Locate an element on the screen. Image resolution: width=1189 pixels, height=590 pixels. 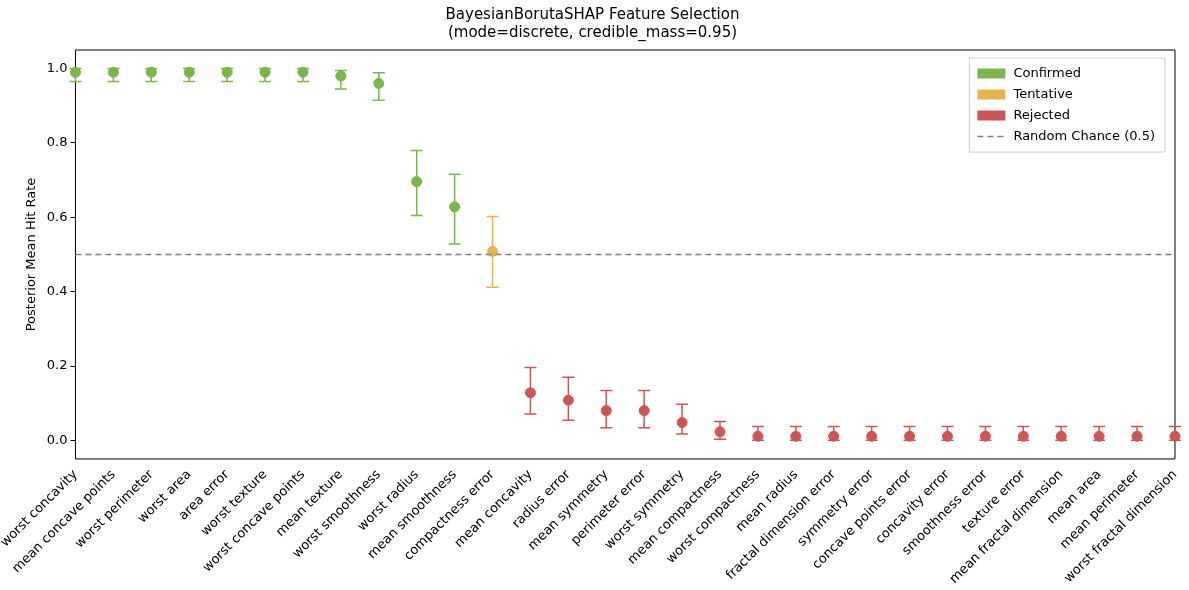
legend-label: Random Chance (0.5) is located at coordinates (1084, 135).